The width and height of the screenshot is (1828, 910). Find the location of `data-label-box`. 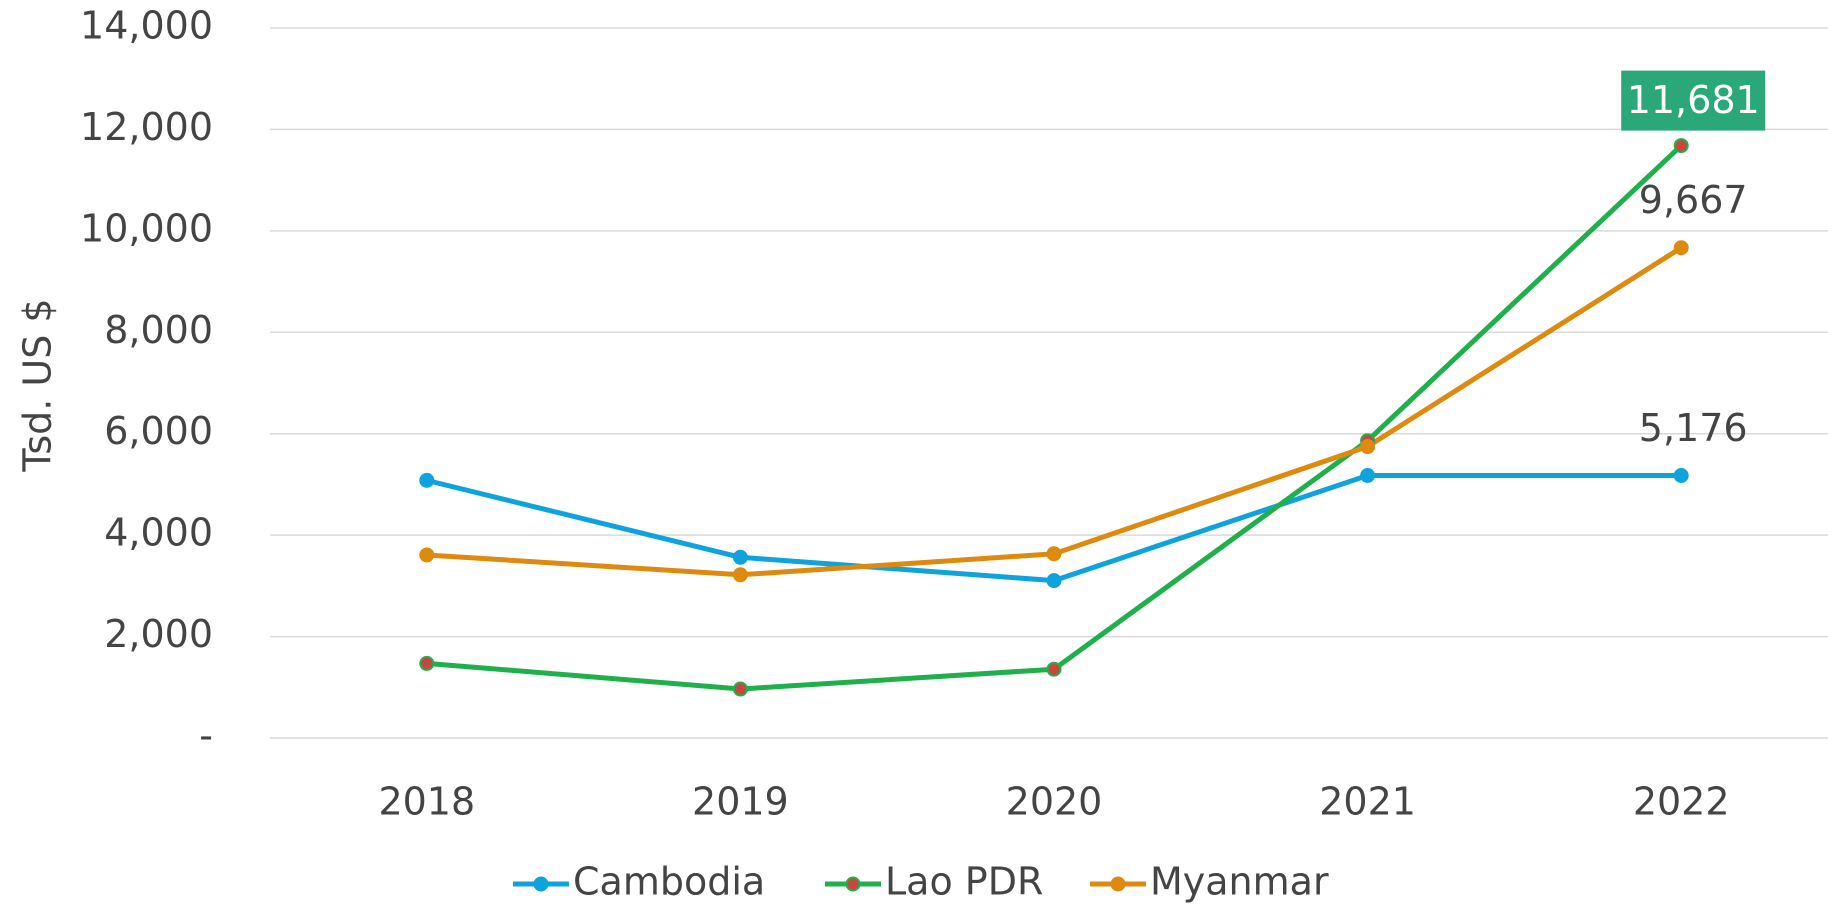

data-label-box is located at coordinates (1693, 100).